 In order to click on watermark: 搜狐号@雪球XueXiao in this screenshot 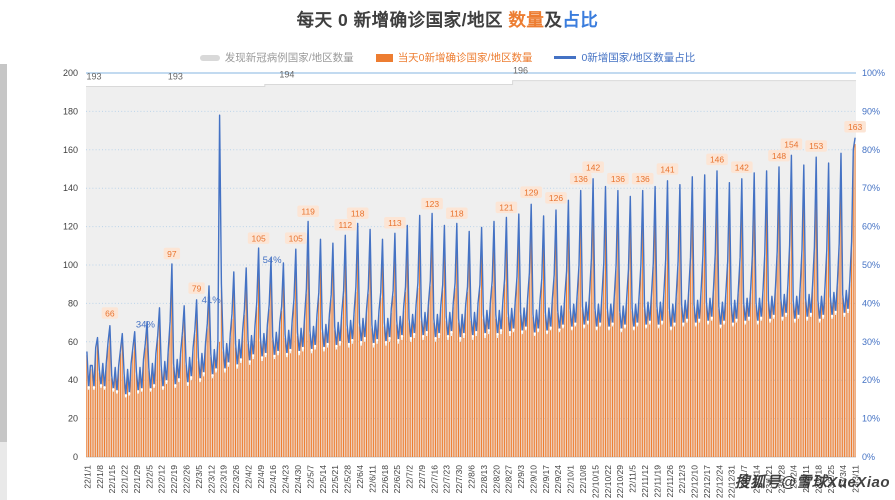, I will do `click(812, 482)`.